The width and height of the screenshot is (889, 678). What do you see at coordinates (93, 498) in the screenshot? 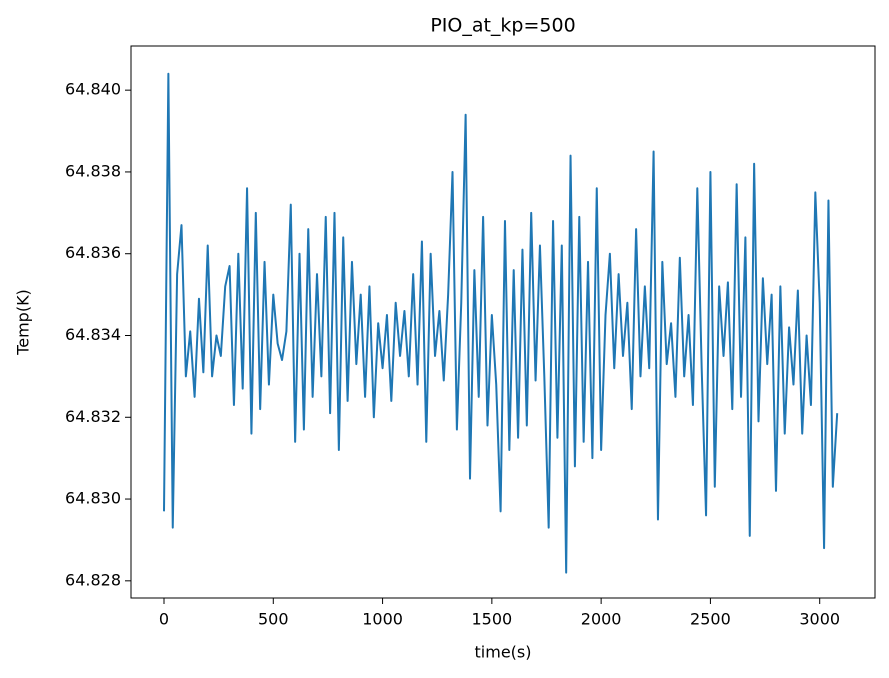
I see `y-tick-label: 64.830` at bounding box center [93, 498].